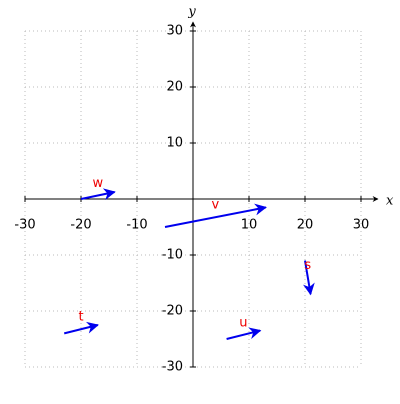 This screenshot has height=404, width=400. I want to click on y-tick-label: -30, so click(172, 367).